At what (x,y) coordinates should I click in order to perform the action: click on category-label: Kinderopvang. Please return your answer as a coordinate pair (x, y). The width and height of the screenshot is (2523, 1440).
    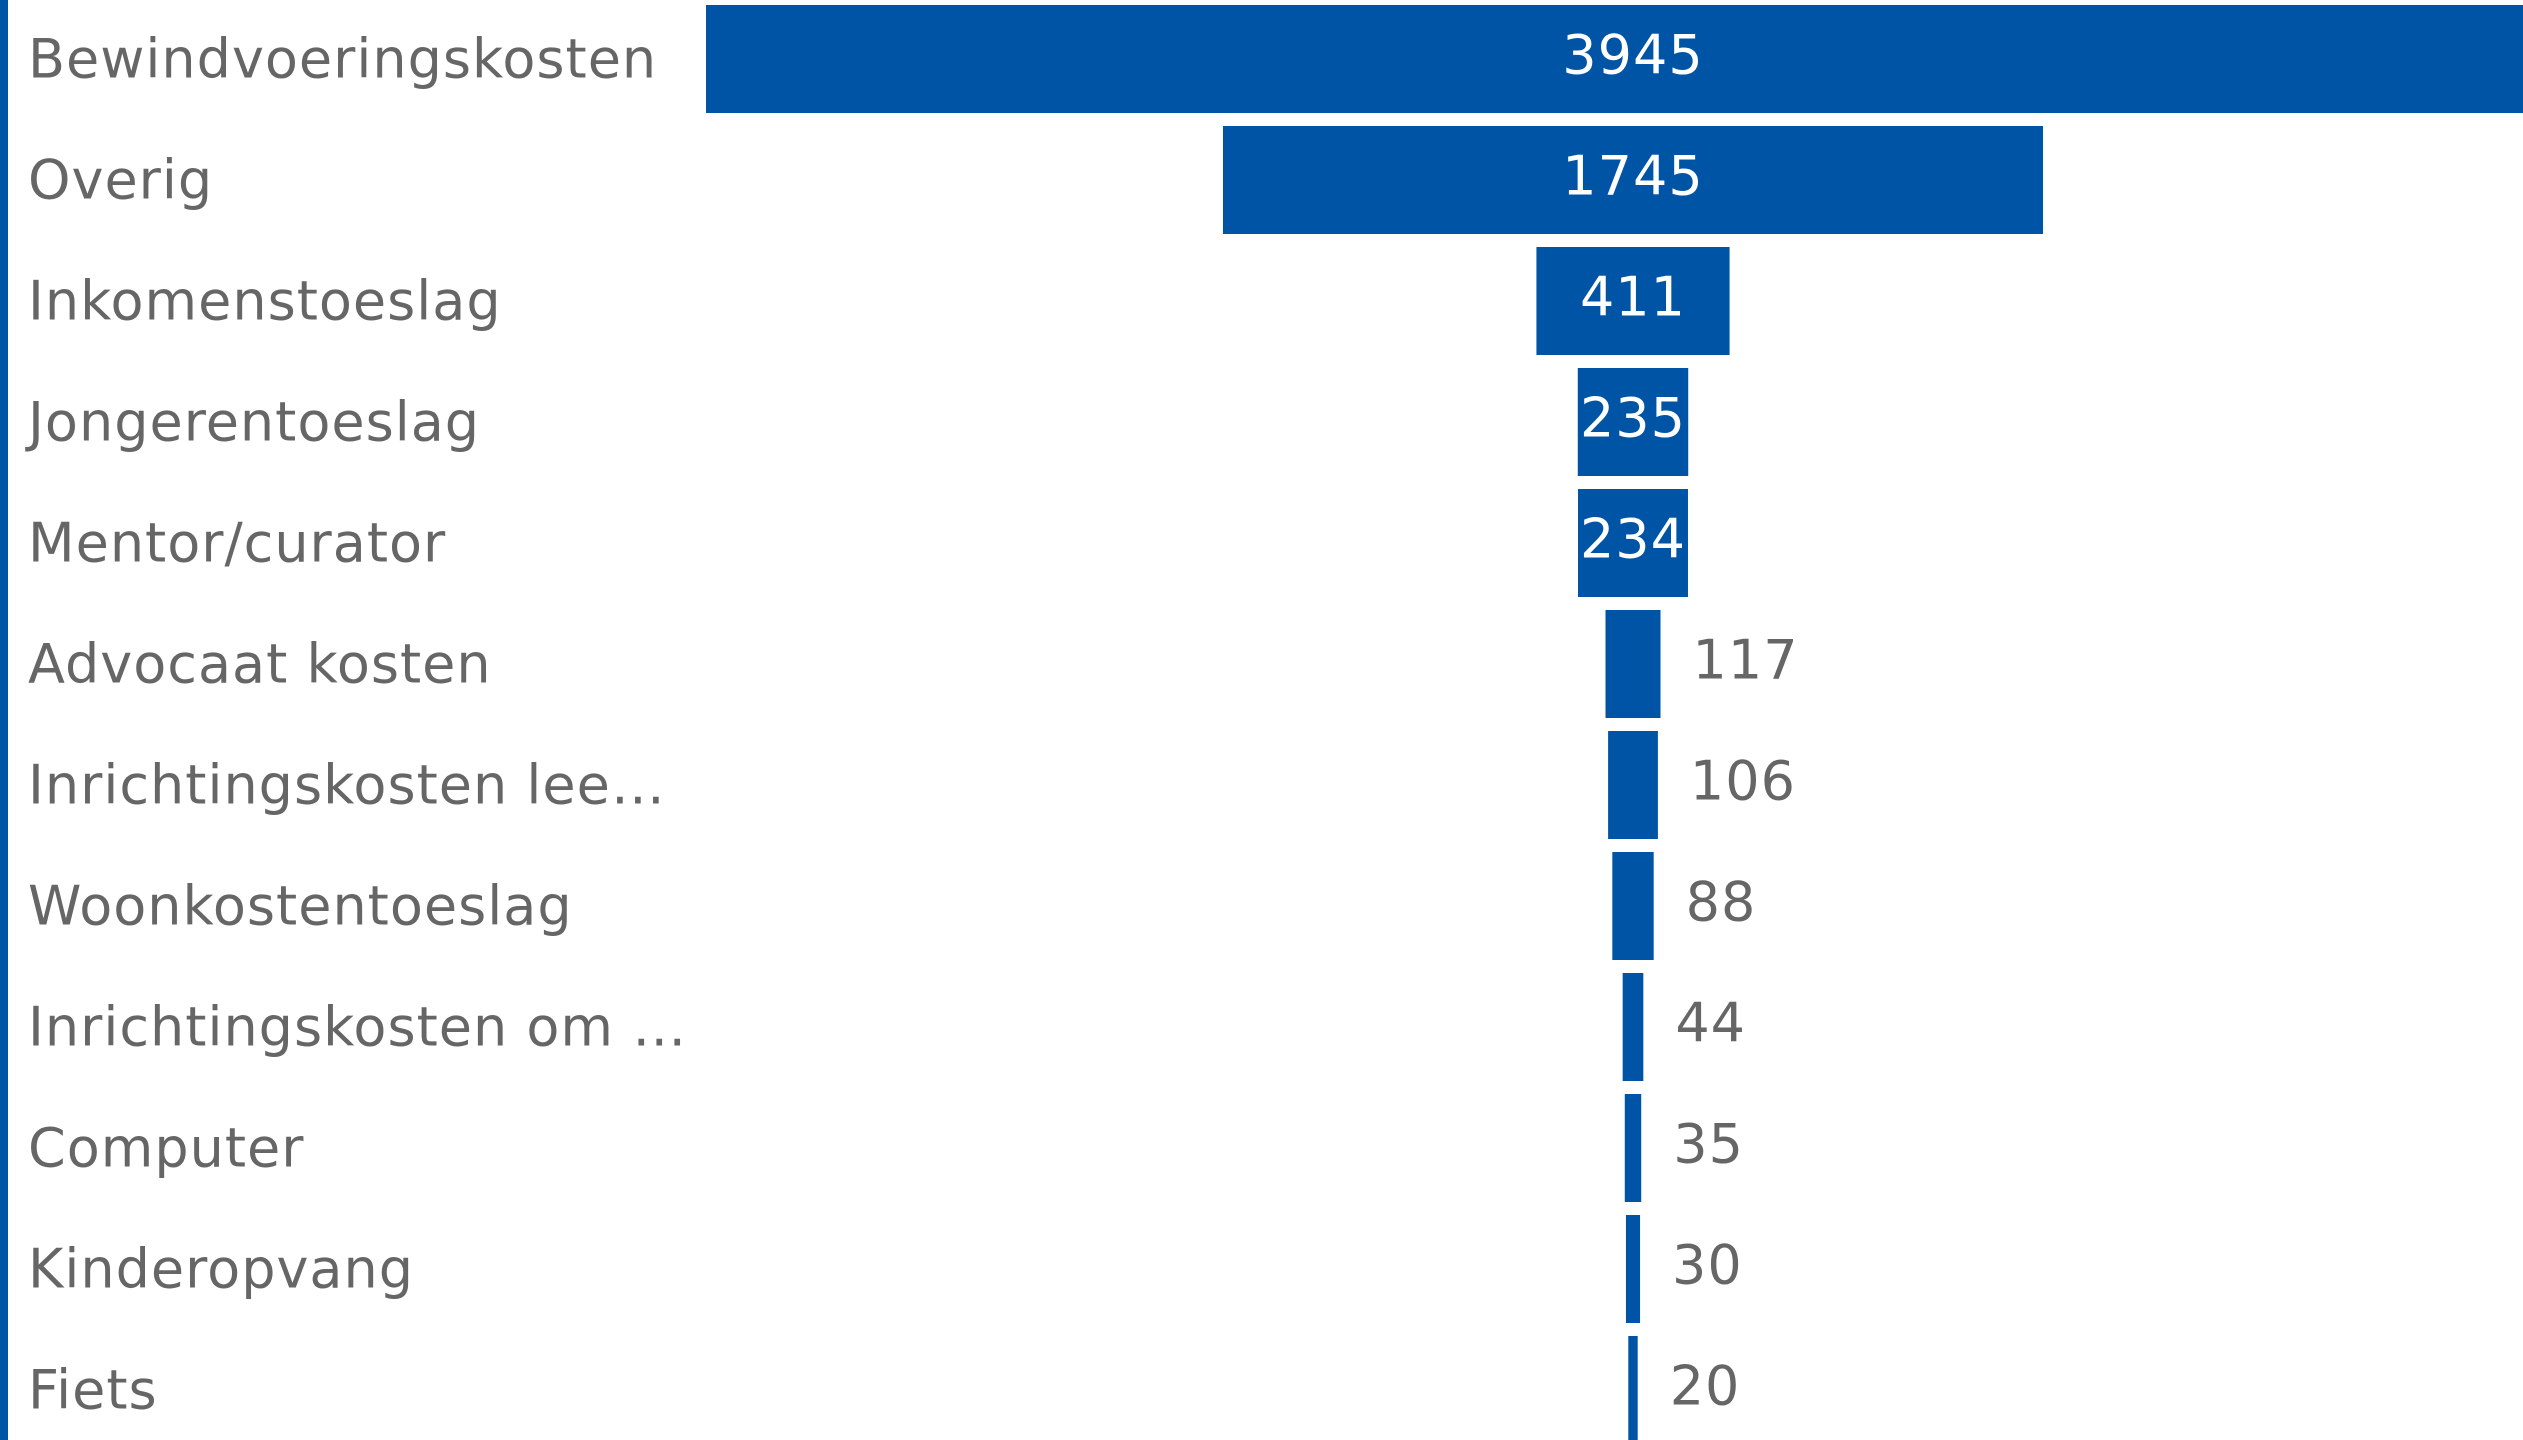
    Looking at the image, I should click on (221, 1269).